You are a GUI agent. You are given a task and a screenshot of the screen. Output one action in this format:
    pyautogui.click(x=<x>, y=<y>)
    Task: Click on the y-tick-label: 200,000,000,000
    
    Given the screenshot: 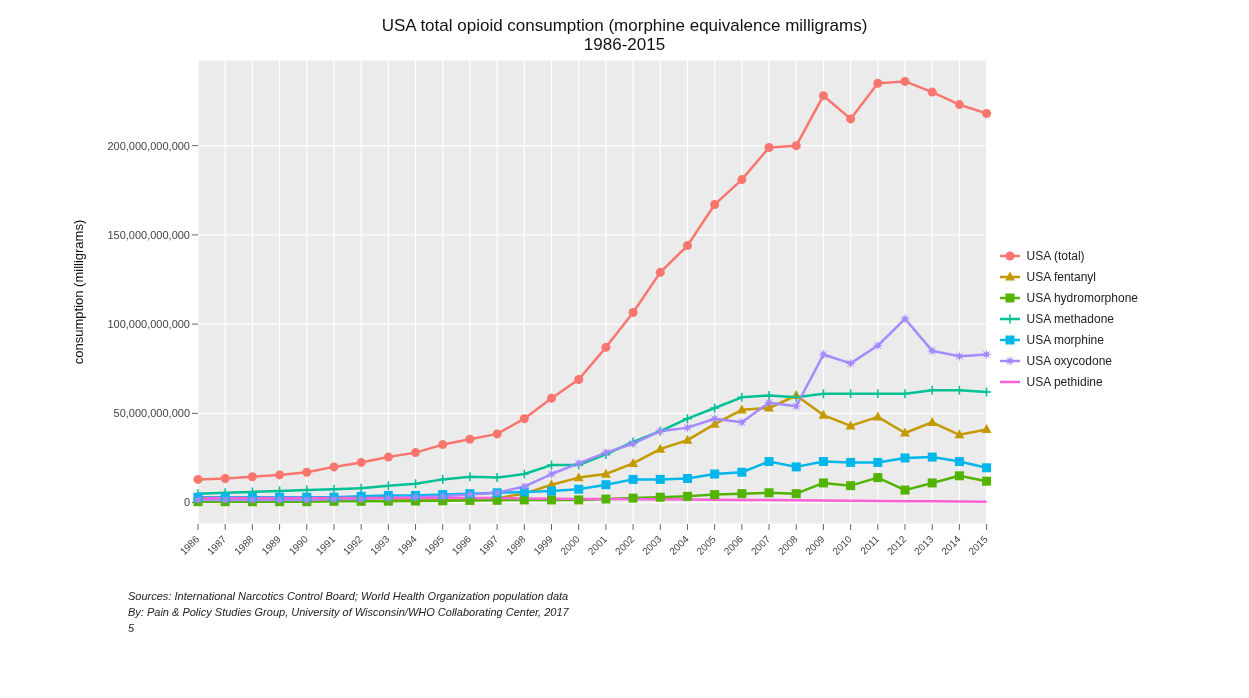 What is the action you would take?
    pyautogui.click(x=148, y=145)
    